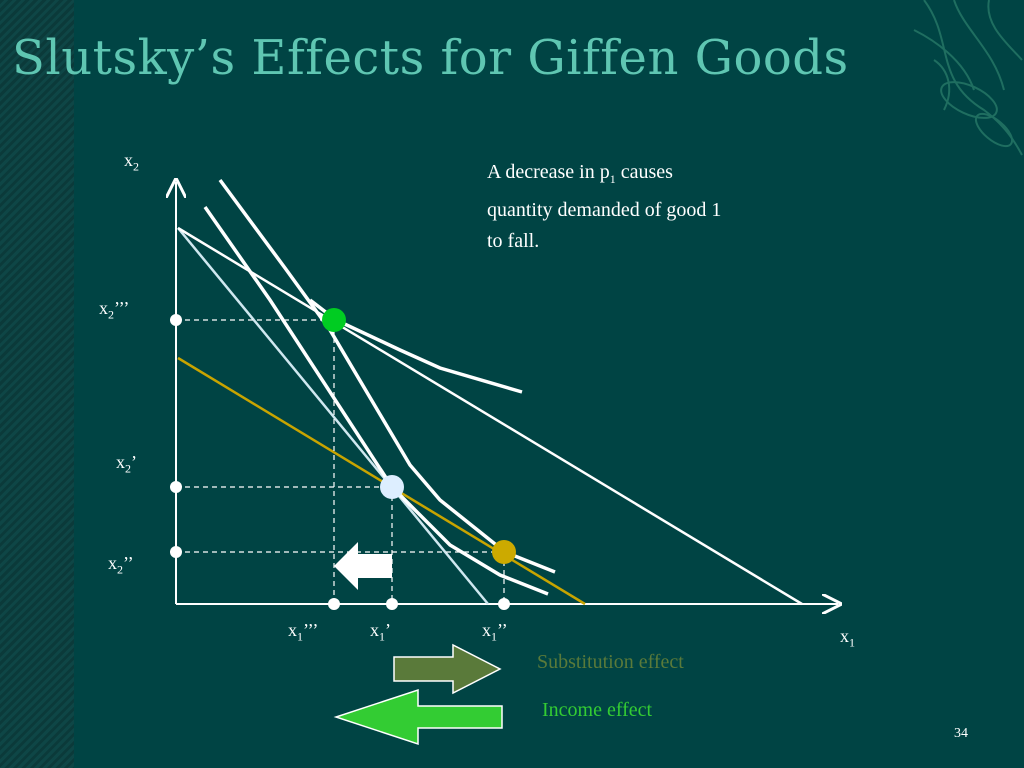 The image size is (1024, 768). Describe the element at coordinates (504, 604) in the screenshot. I see `tick-dot-x1-double` at that location.